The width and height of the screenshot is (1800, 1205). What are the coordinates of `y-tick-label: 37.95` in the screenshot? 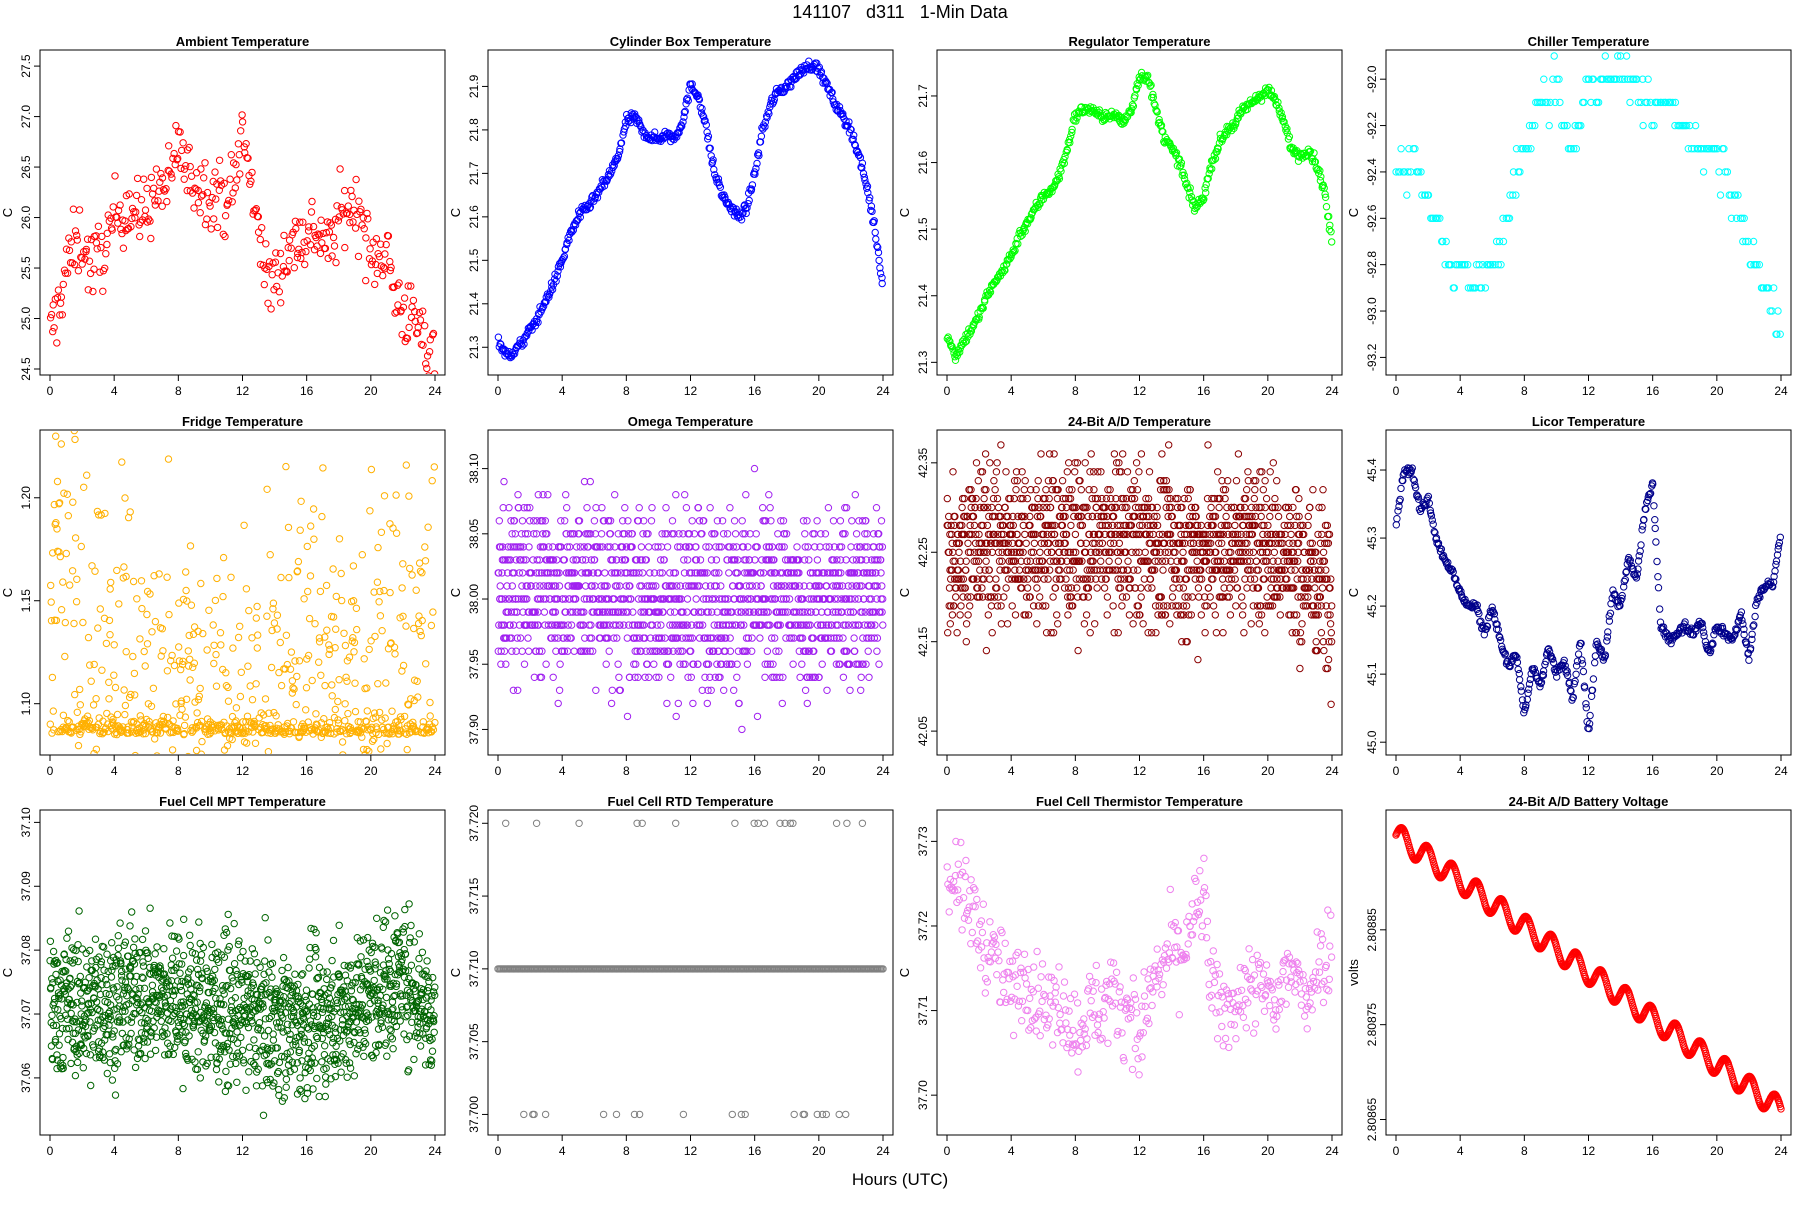 It's located at (474, 664).